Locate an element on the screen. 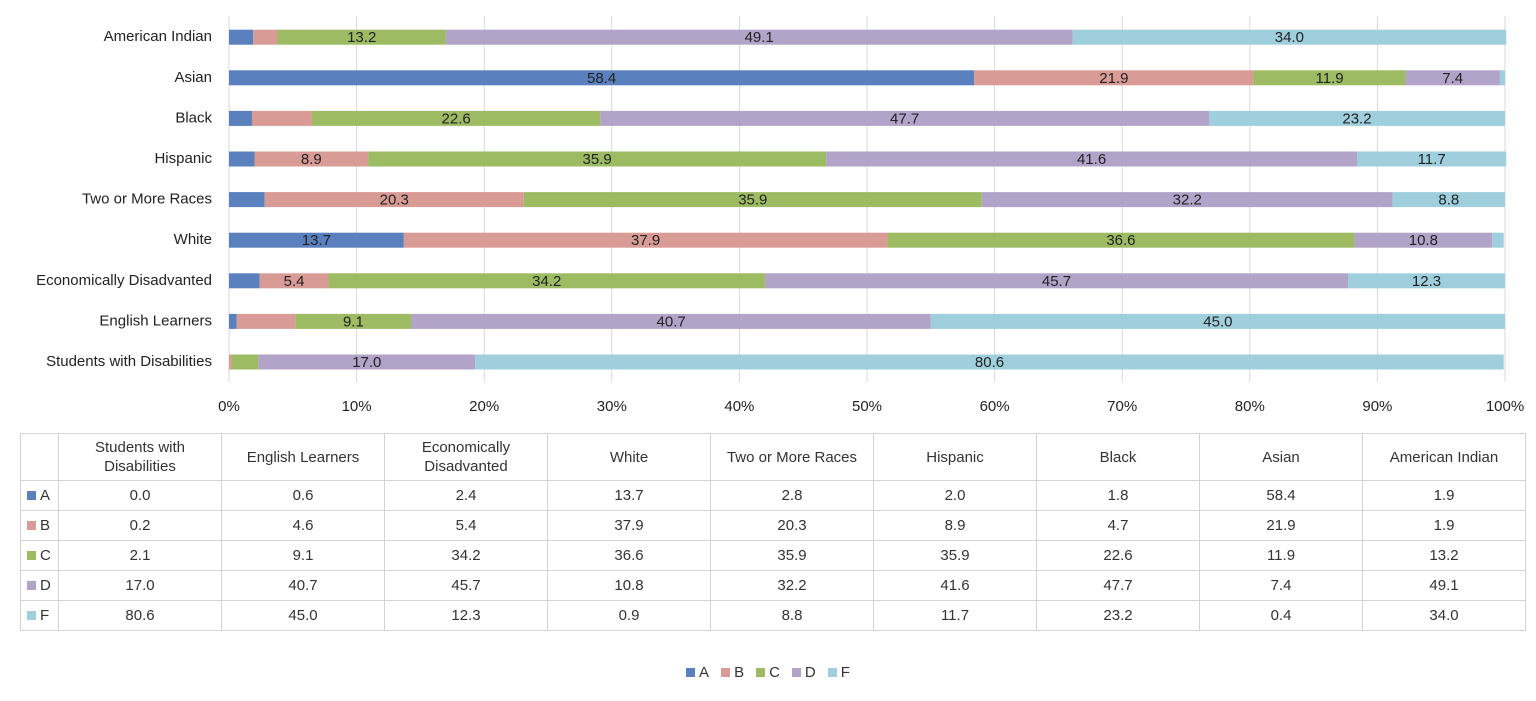 Image resolution: width=1536 pixels, height=701 pixels. table-header: Two or More Races is located at coordinates (792, 457).